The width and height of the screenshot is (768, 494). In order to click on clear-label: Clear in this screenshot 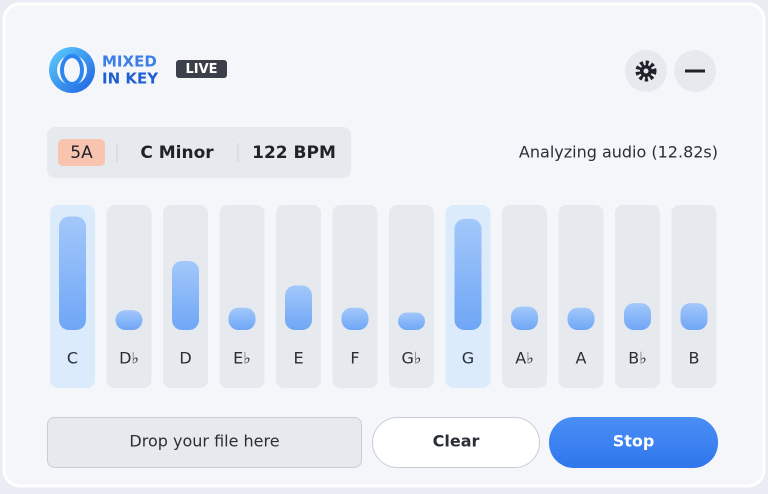, I will do `click(456, 441)`.